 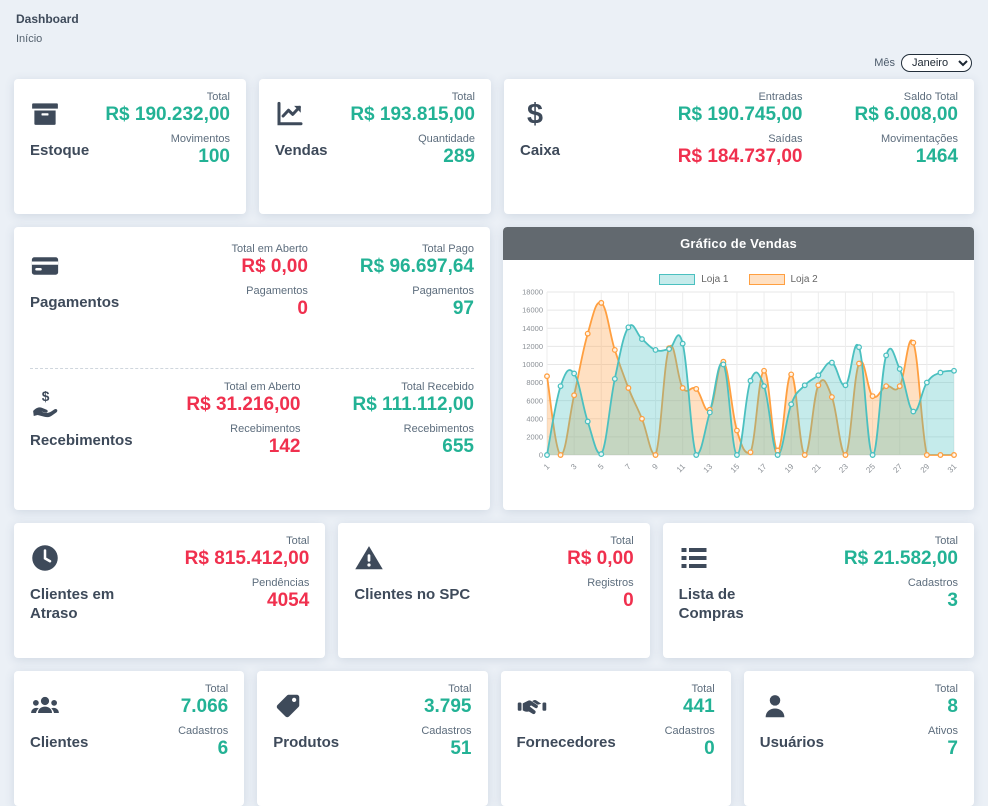 What do you see at coordinates (541, 455) in the screenshot?
I see `svg-text: 0` at bounding box center [541, 455].